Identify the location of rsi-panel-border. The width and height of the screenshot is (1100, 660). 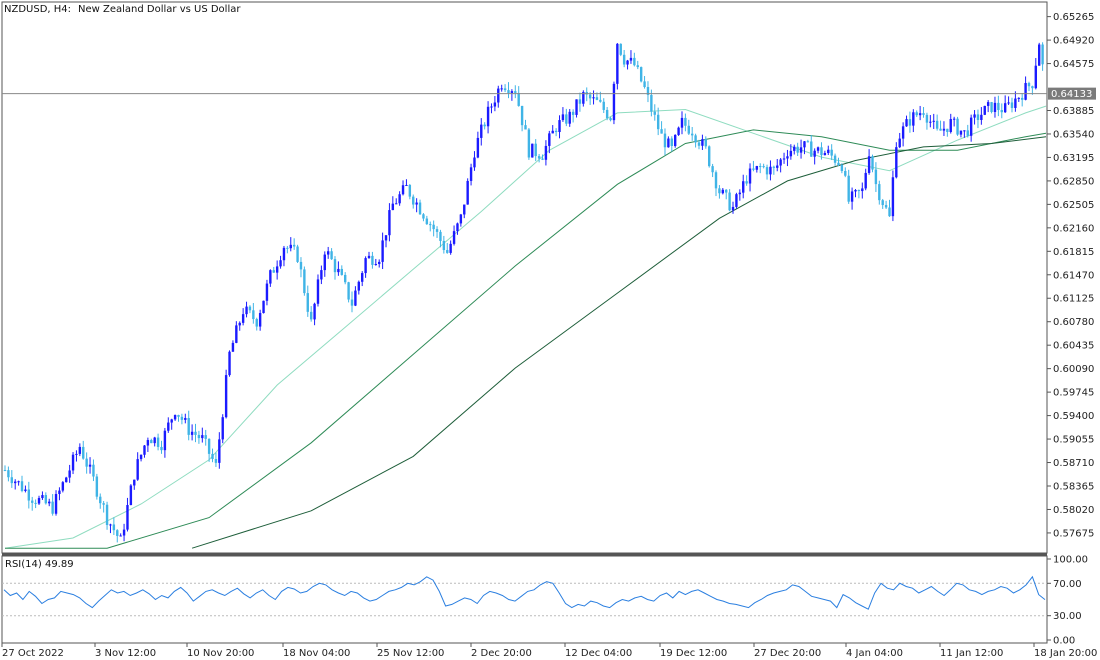
(524, 599).